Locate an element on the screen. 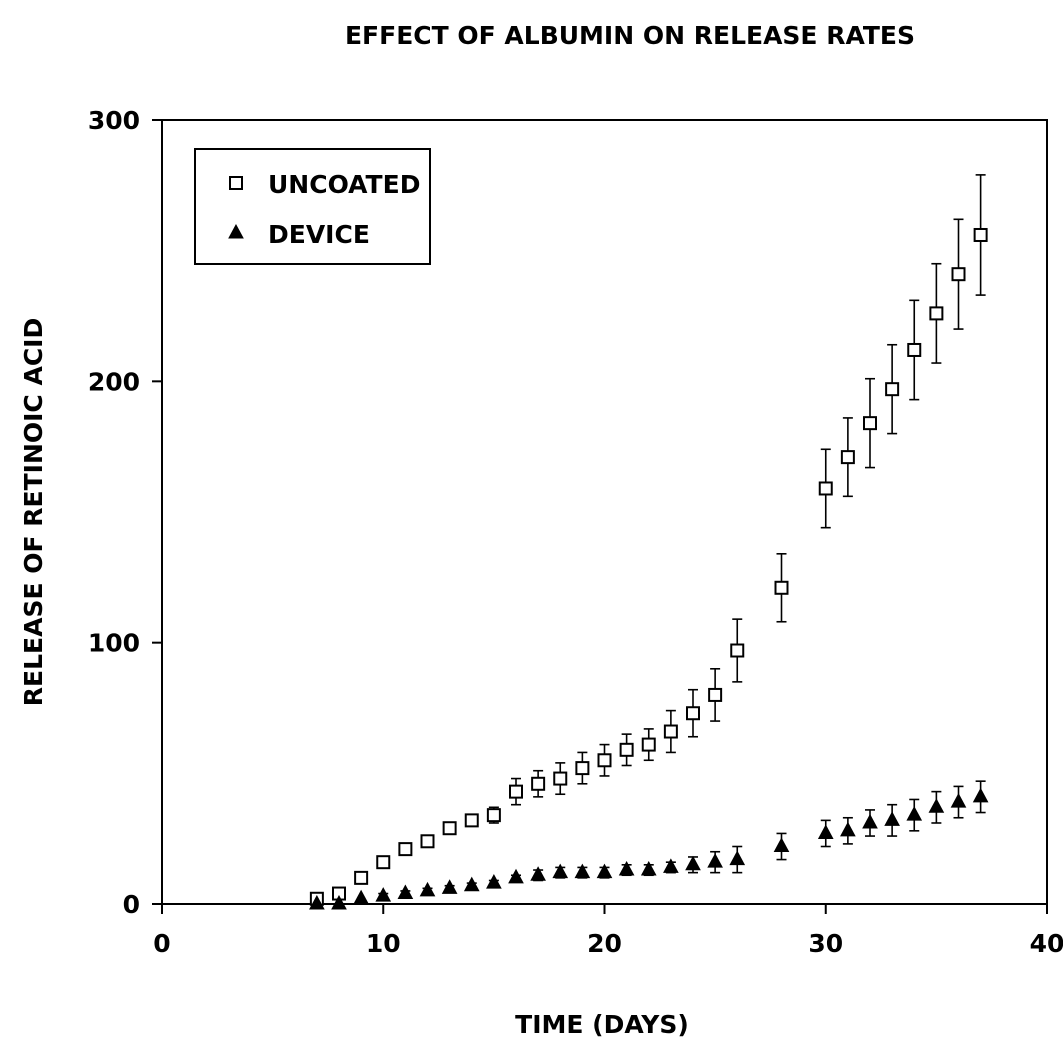 Image resolution: width=1063 pixels, height=1057 pixels. x-axis-label: TIME (DAYS) is located at coordinates (602, 1024).